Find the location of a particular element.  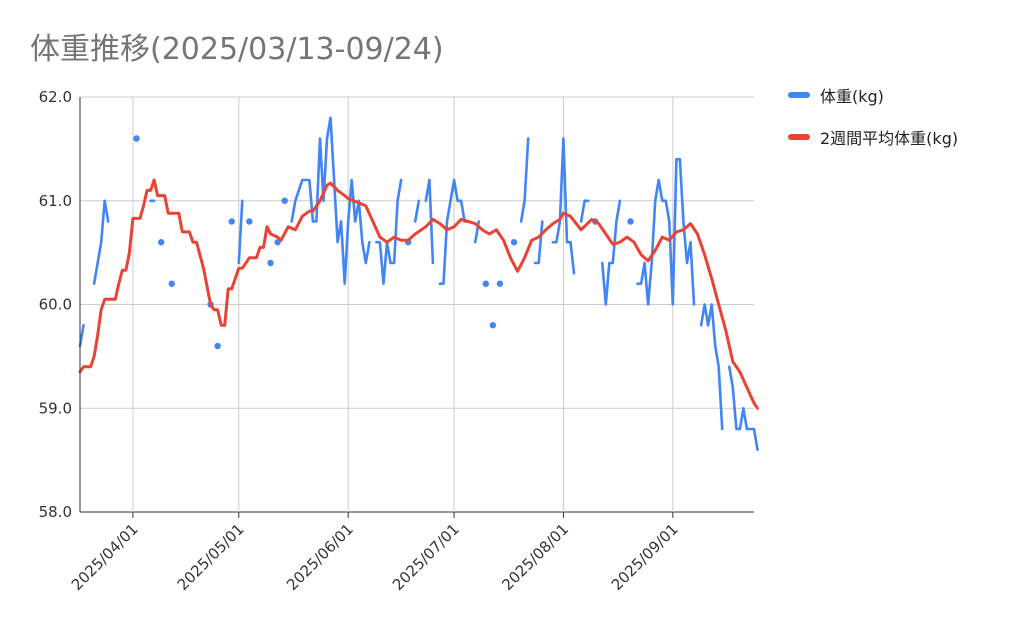

legend-item-weight: 体重(kg) is located at coordinates (873, 95).